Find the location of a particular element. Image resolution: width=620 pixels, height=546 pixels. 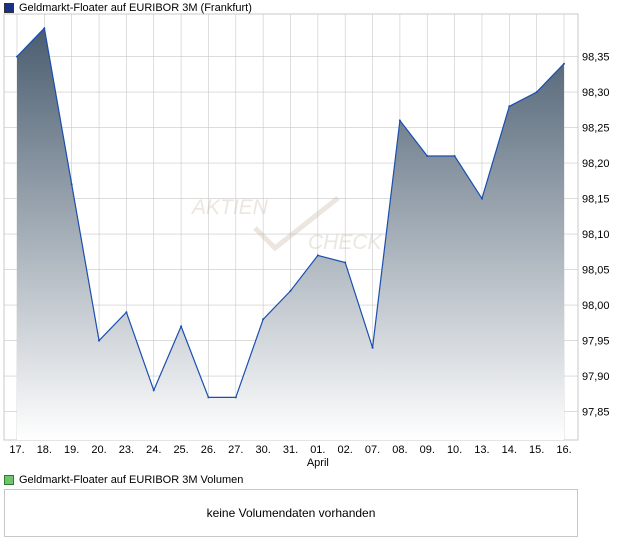

y-tick-label: 98,20 is located at coordinates (596, 164).